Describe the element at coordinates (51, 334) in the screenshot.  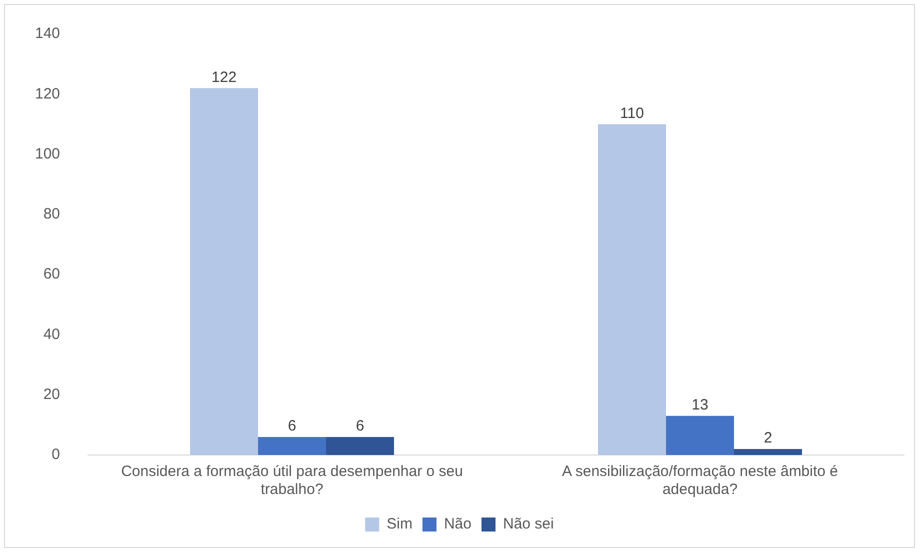
I see `y-tick-label: 40` at that location.